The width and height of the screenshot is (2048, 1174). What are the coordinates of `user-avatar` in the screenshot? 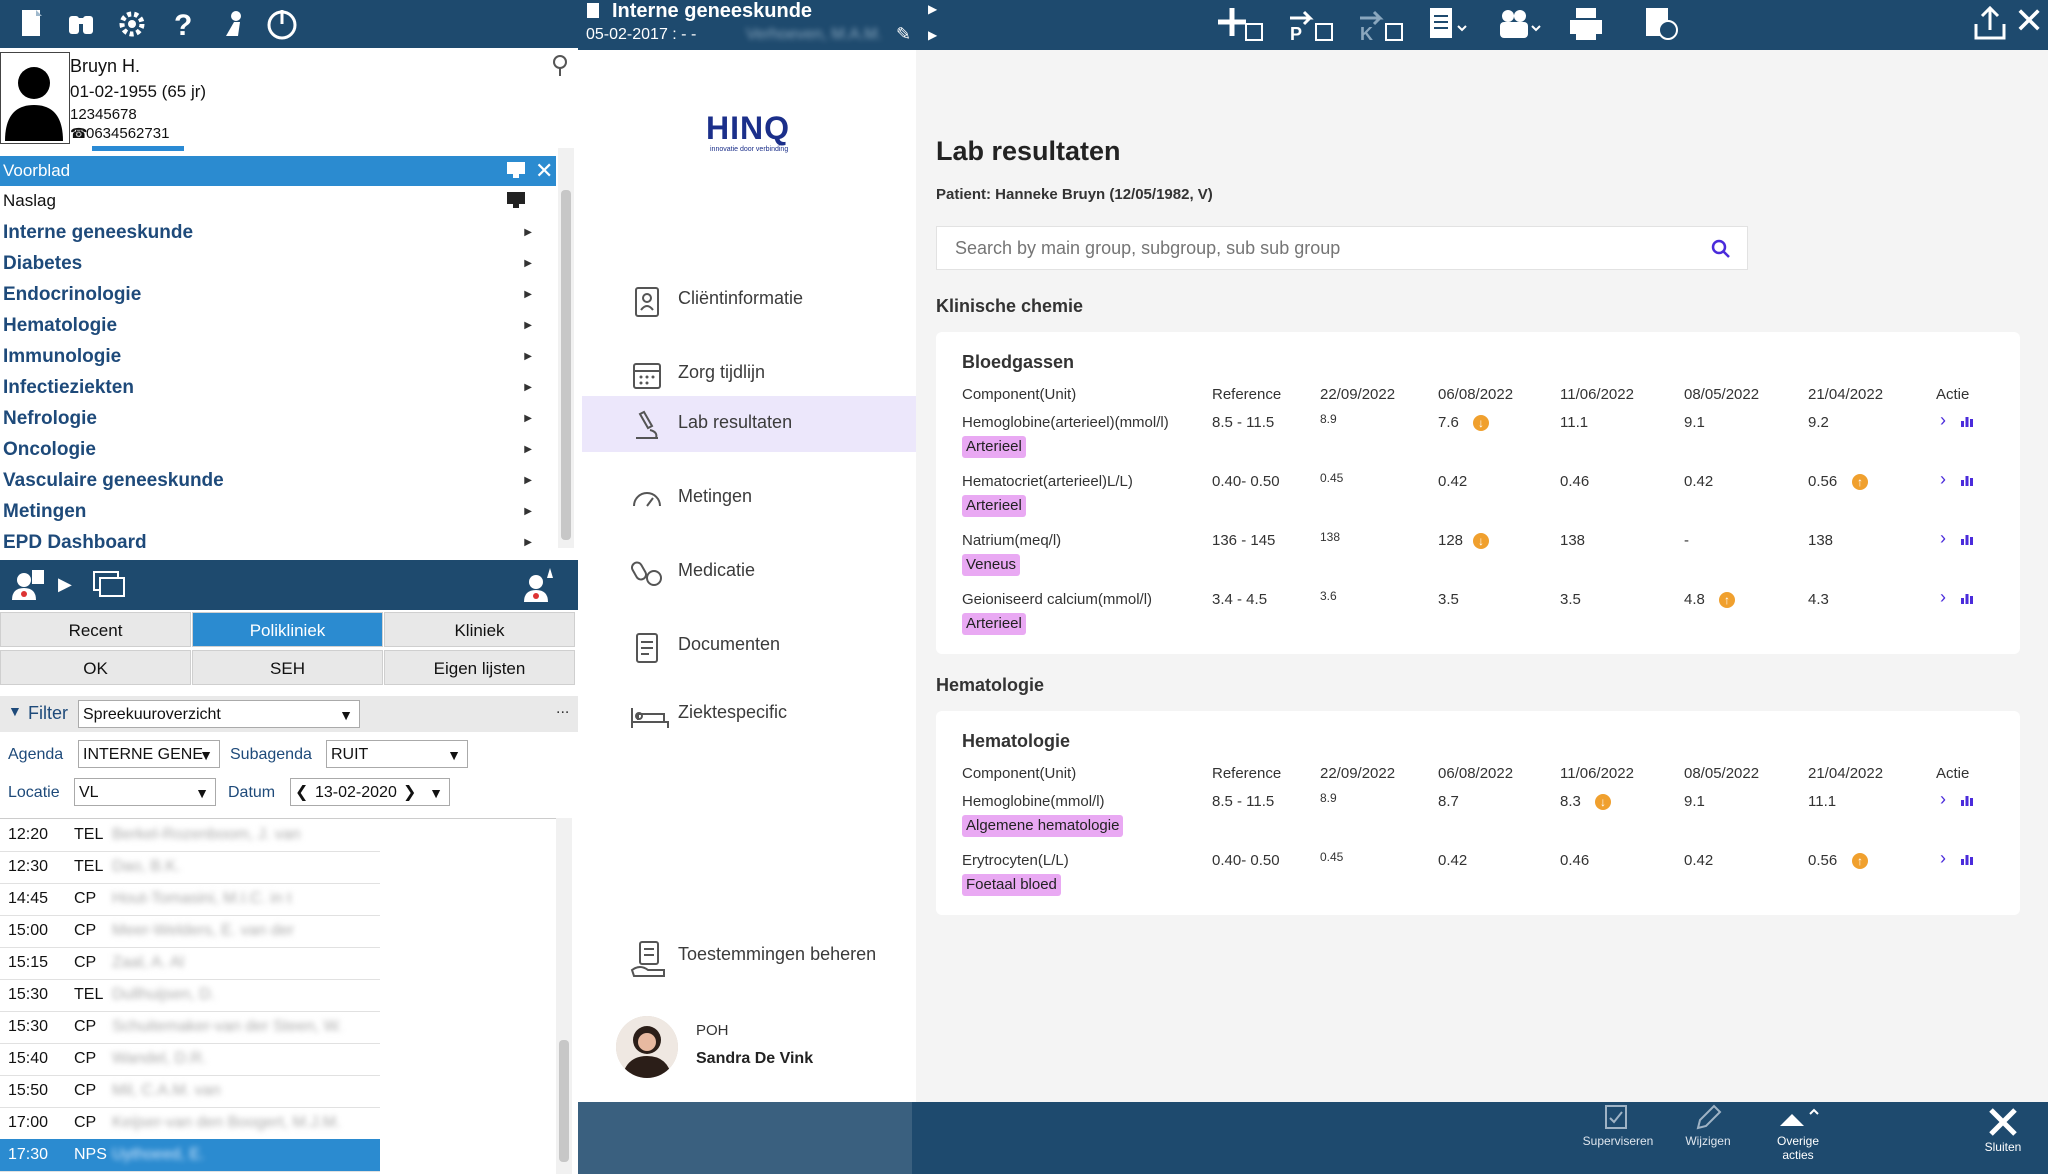 It's located at (647, 1047).